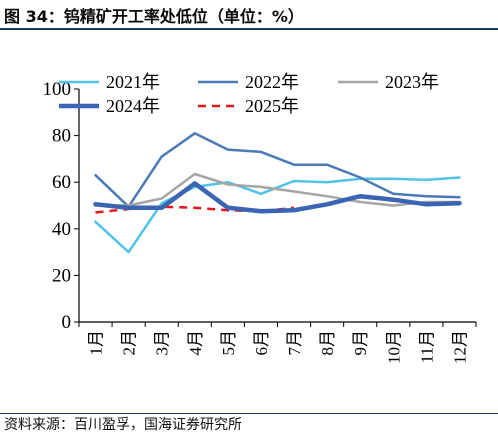  Describe the element at coordinates (61, 136) in the screenshot. I see `y-tick-label: 80` at that location.